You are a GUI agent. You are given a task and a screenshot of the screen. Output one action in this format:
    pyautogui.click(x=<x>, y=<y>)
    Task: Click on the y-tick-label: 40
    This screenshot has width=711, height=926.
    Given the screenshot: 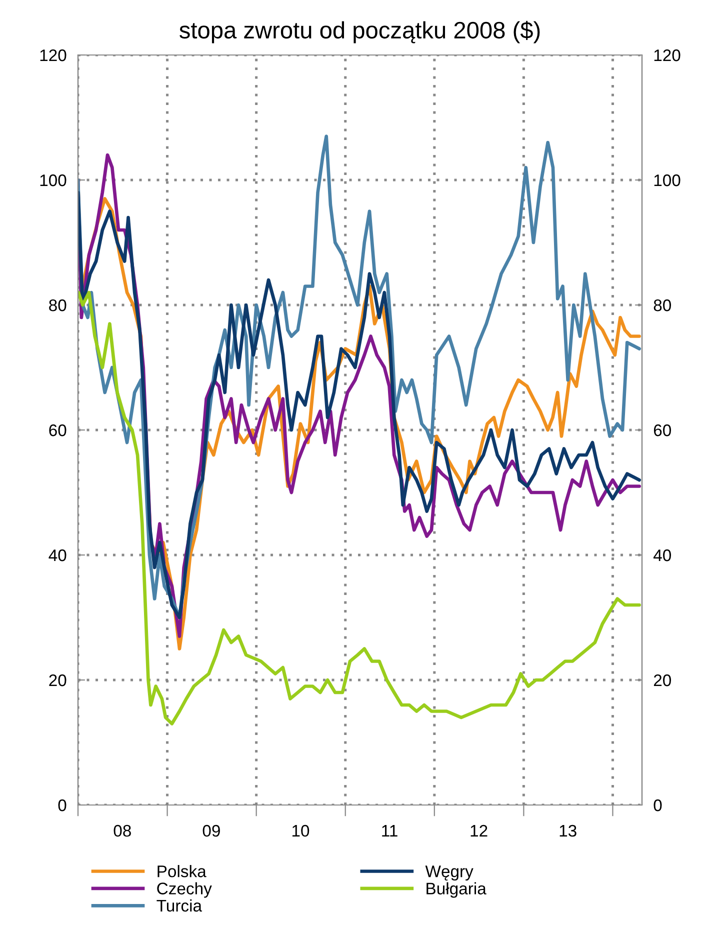 What is the action you would take?
    pyautogui.click(x=57, y=555)
    